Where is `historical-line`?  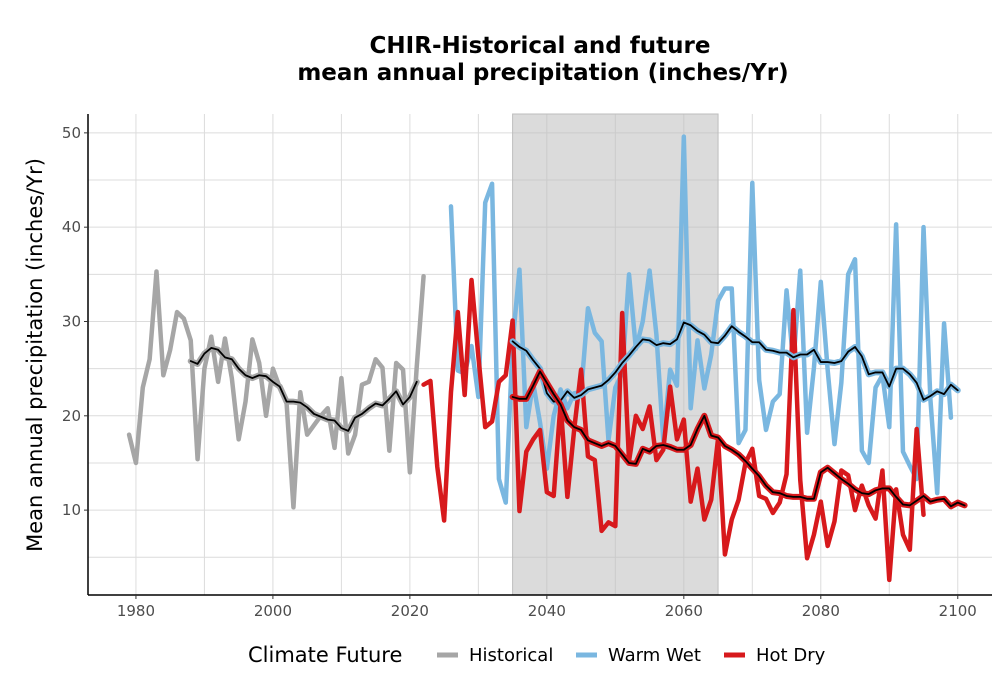
historical-line is located at coordinates (276, 389).